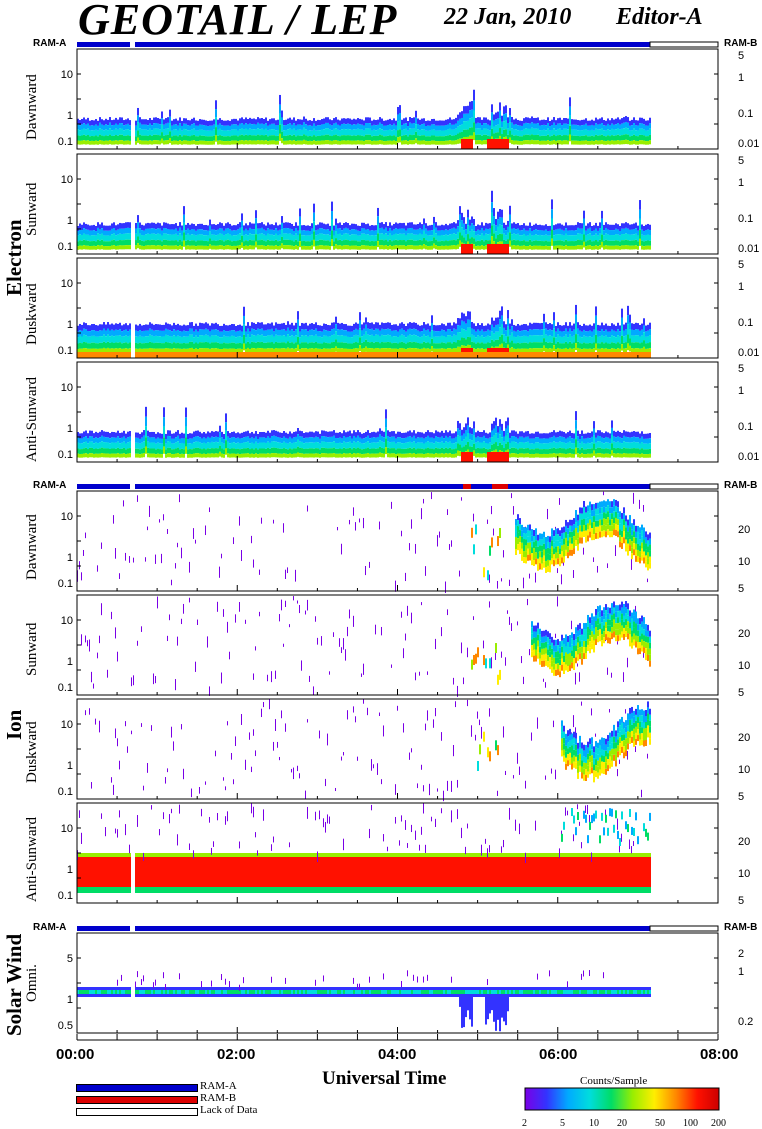  I want to click on spectrogram-panel, so click(364, 434).